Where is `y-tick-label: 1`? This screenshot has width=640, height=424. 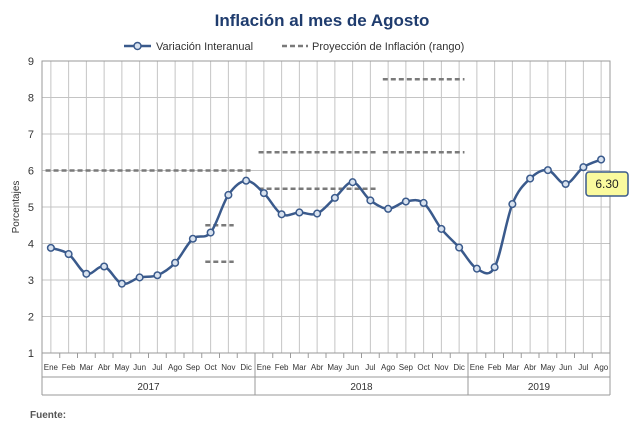
y-tick-label: 1 is located at coordinates (31, 354).